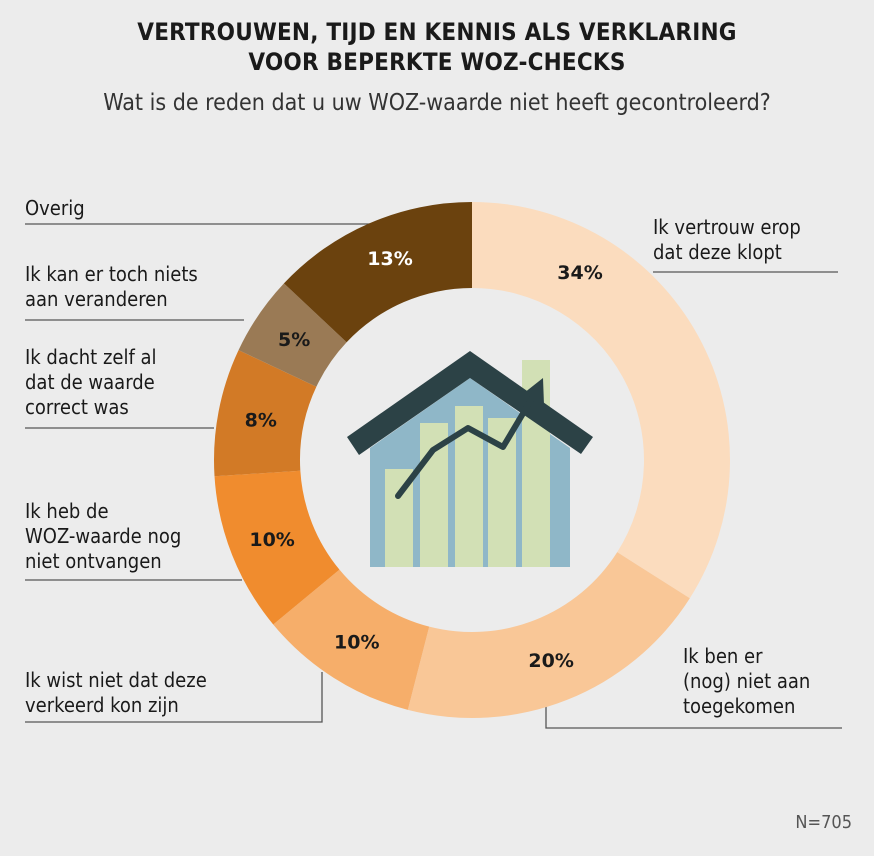 The height and width of the screenshot is (856, 874). Describe the element at coordinates (55, 208) in the screenshot. I see `slice-label-6: Overig` at that location.